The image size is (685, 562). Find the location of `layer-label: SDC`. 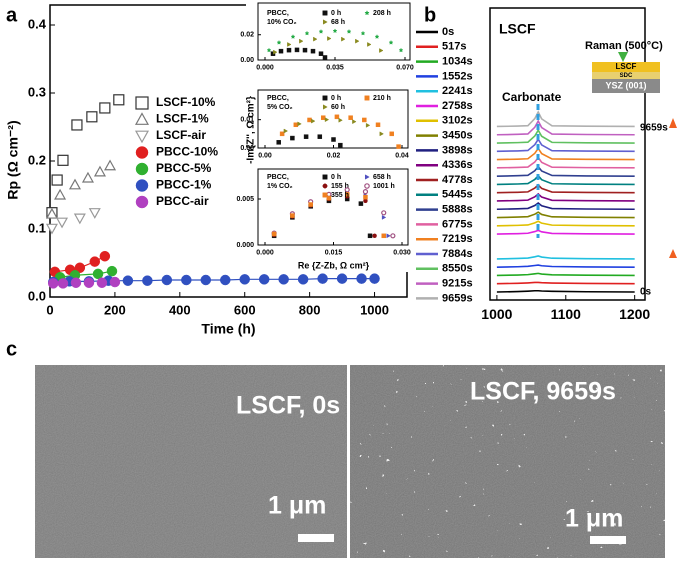

layer-label: SDC is located at coordinates (626, 76).